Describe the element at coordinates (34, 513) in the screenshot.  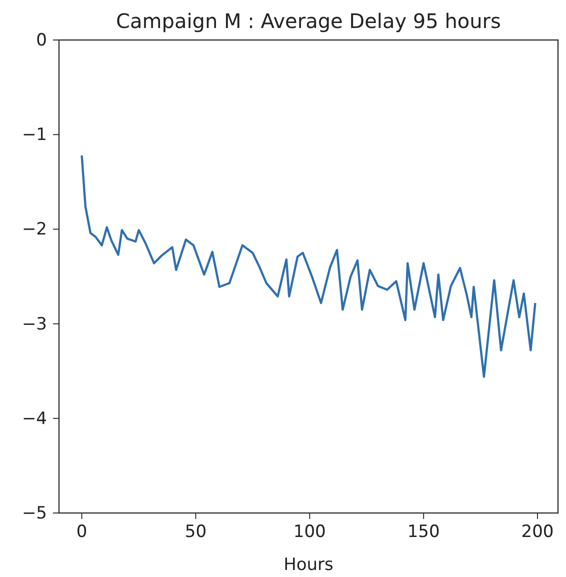
I see `y-tick-label: −5` at that location.